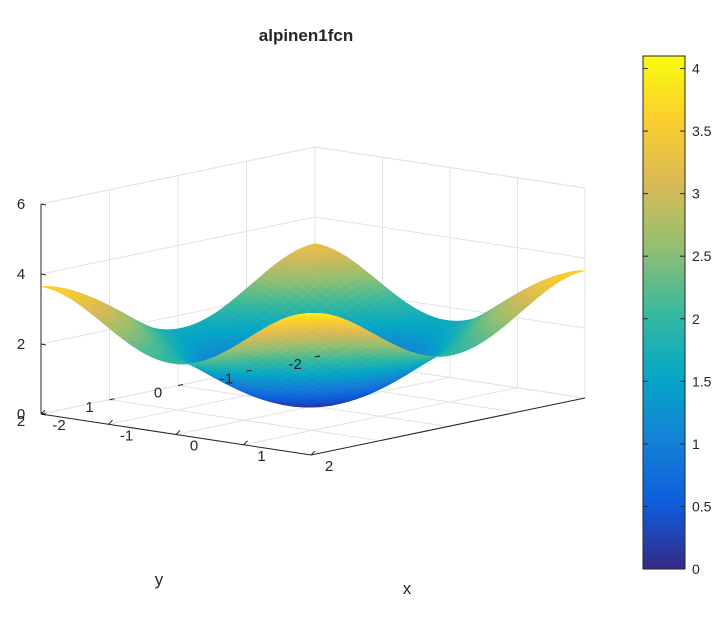 This screenshot has height=631, width=728. I want to click on y-tick-label: -2, so click(294, 364).